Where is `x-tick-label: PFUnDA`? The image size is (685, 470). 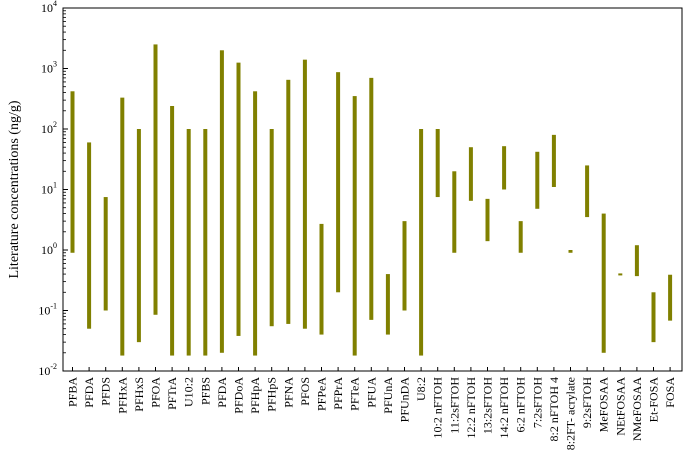
x-tick-label: PFUnDA is located at coordinates (405, 400).